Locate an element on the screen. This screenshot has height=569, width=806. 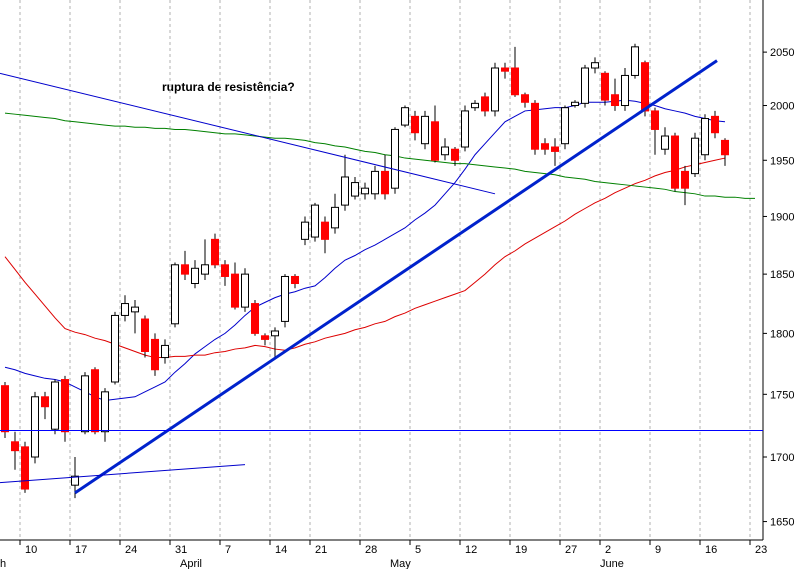
x-tick-label: 24 is located at coordinates (131, 550).